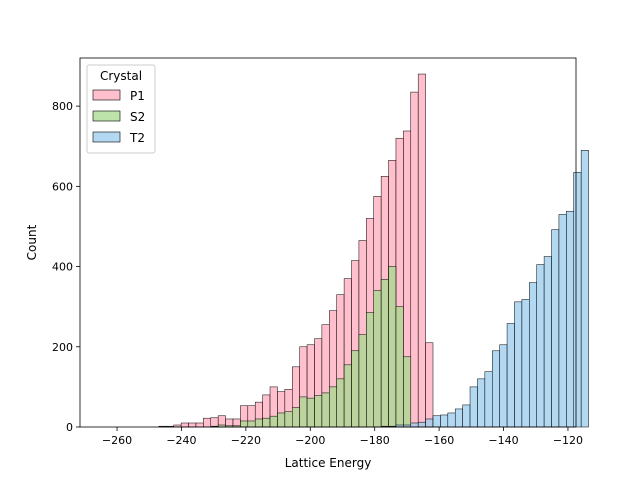 Image resolution: width=640 pixels, height=480 pixels. Describe the element at coordinates (137, 117) in the screenshot. I see `legend-label-s2: S2` at that location.